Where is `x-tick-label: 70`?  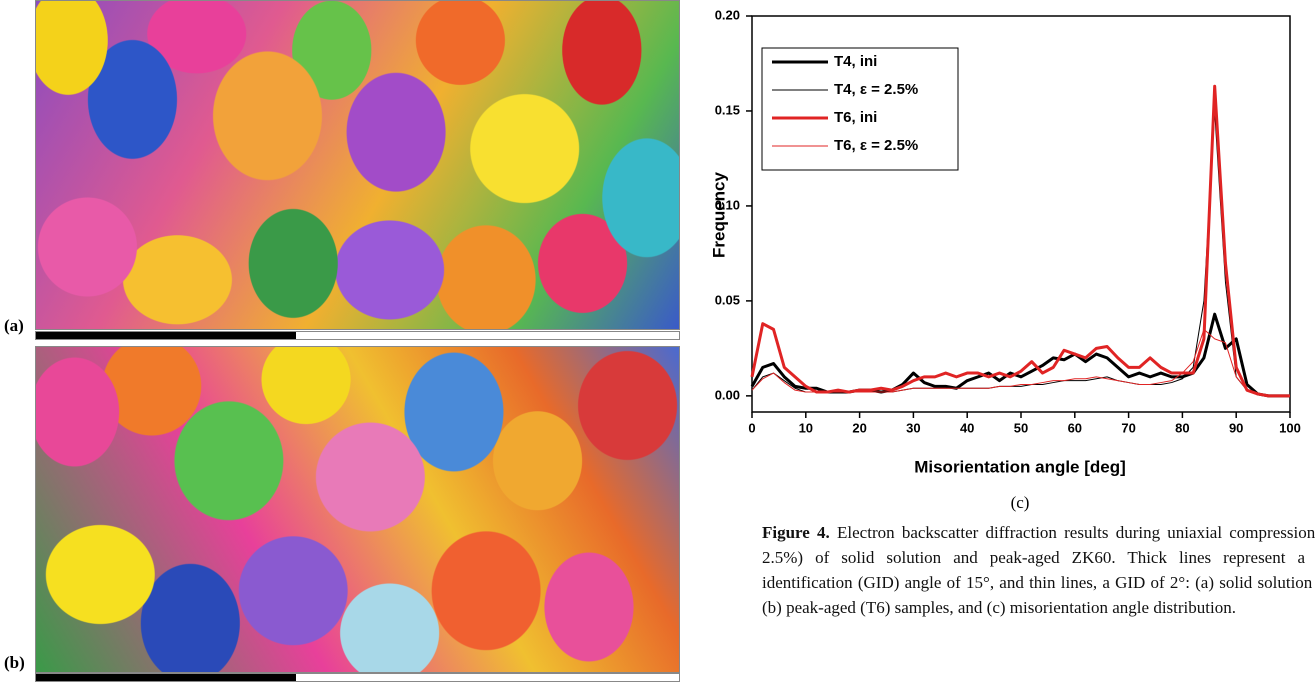 x-tick-label: 70 is located at coordinates (1128, 427).